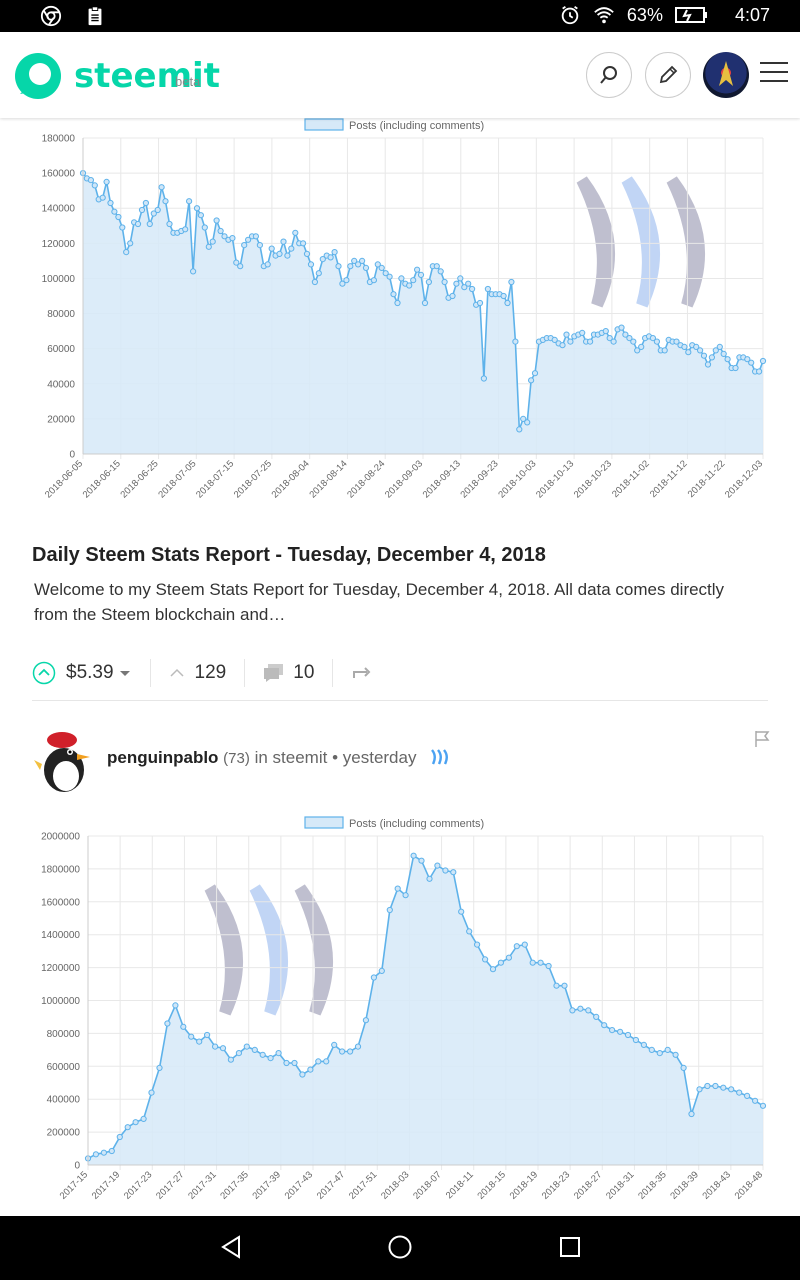 The width and height of the screenshot is (800, 1280). Describe the element at coordinates (609, 75) in the screenshot. I see `search-button` at that location.